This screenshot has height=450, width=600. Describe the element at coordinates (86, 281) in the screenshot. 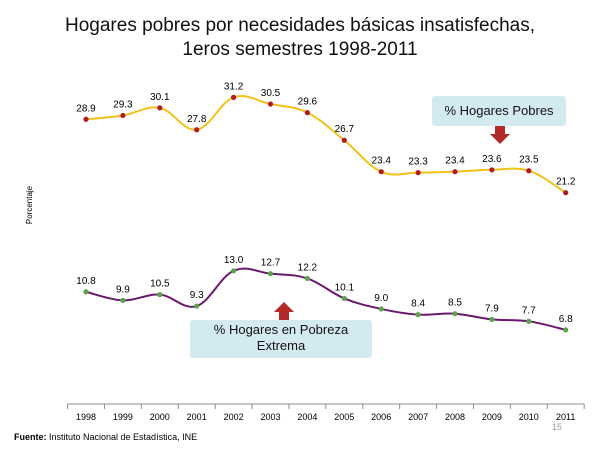

I see `data-label-extrema: 10.8` at that location.